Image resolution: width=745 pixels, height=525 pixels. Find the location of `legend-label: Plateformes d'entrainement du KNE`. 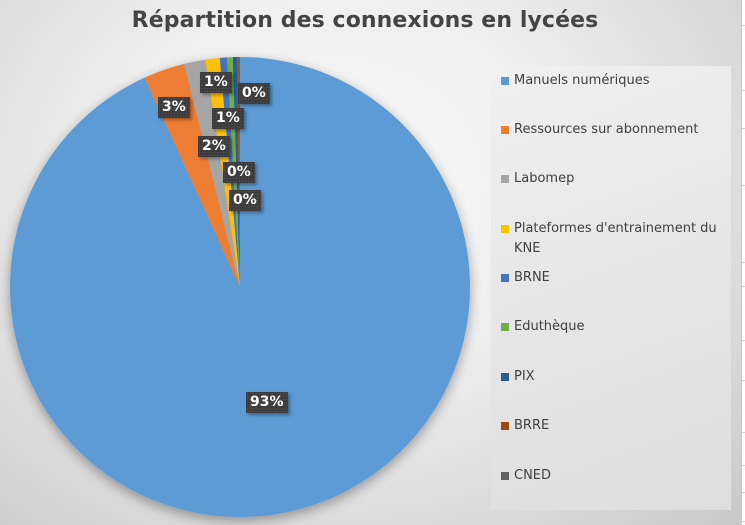

legend-label: Plateformes d'entrainement du KNE is located at coordinates (615, 238).